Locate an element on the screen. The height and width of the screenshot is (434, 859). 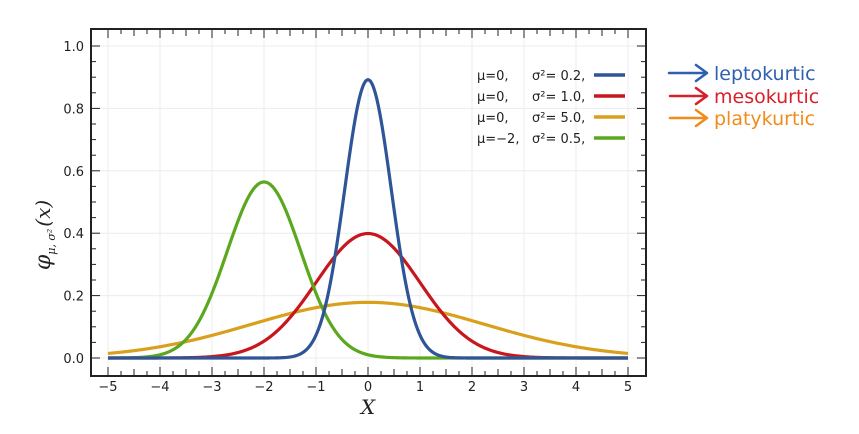
x-tick-label: −4 is located at coordinates (159, 387).